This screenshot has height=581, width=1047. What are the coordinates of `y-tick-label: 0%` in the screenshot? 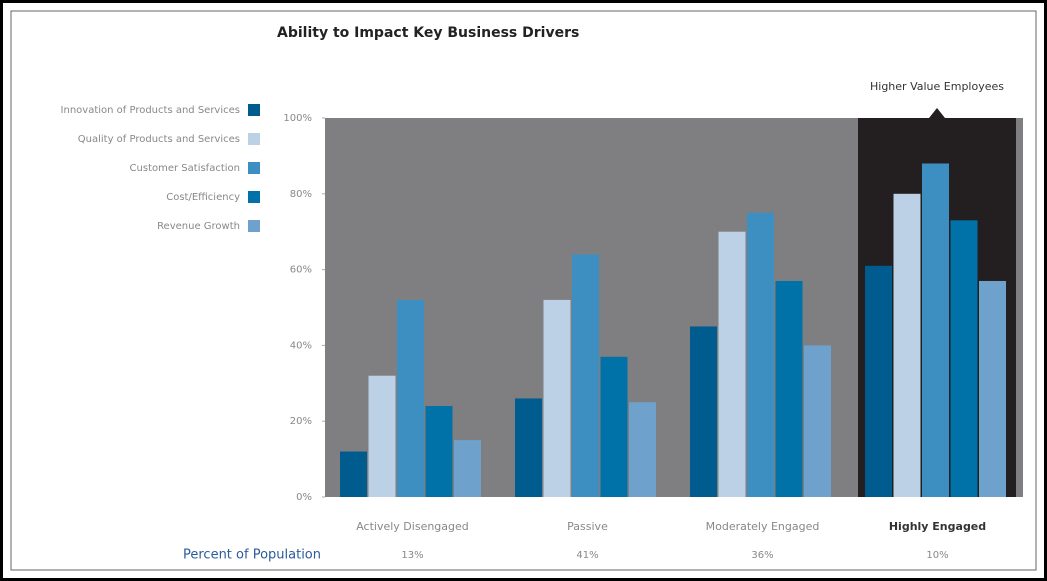 It's located at (304, 497).